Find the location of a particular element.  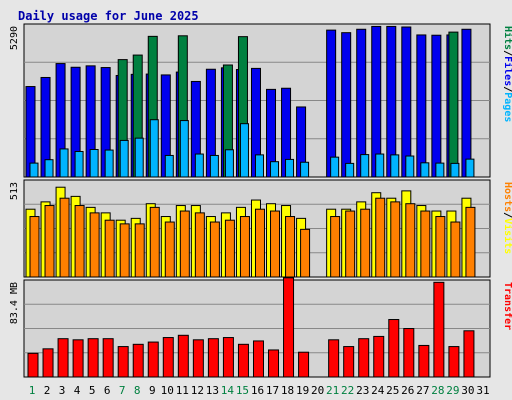

x-tick-label: 28 is located at coordinates (437, 390).